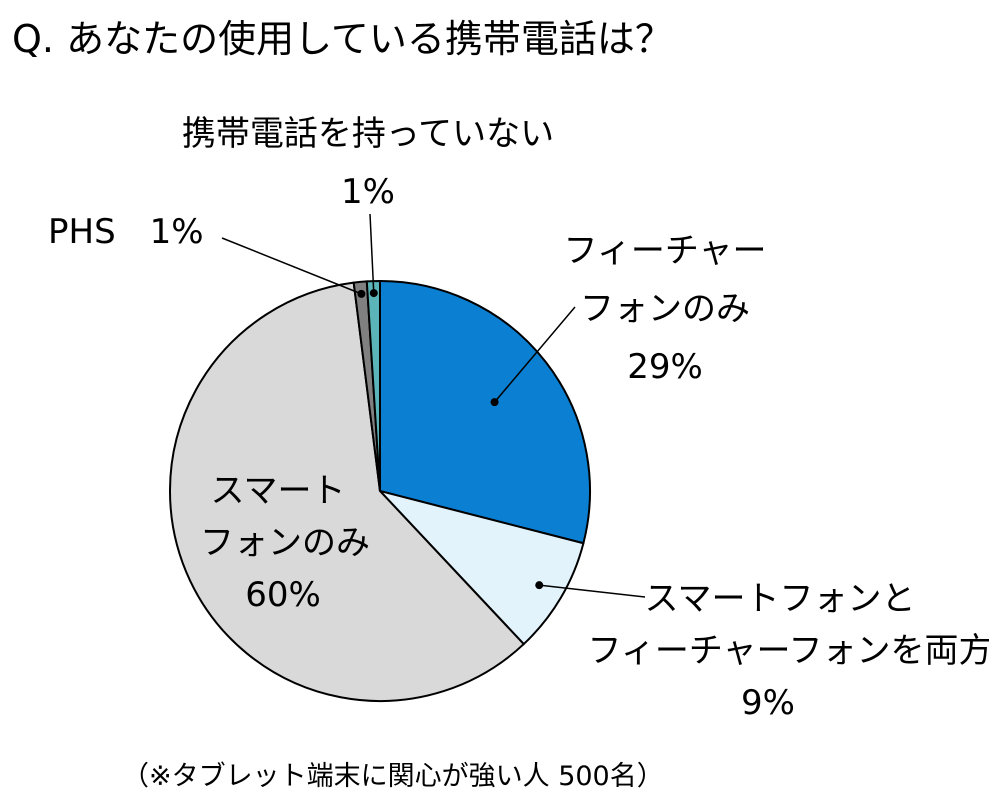 Image resolution: width=989 pixels, height=803 pixels. I want to click on slice-label-0-line-0: フィーチャー, so click(665, 251).